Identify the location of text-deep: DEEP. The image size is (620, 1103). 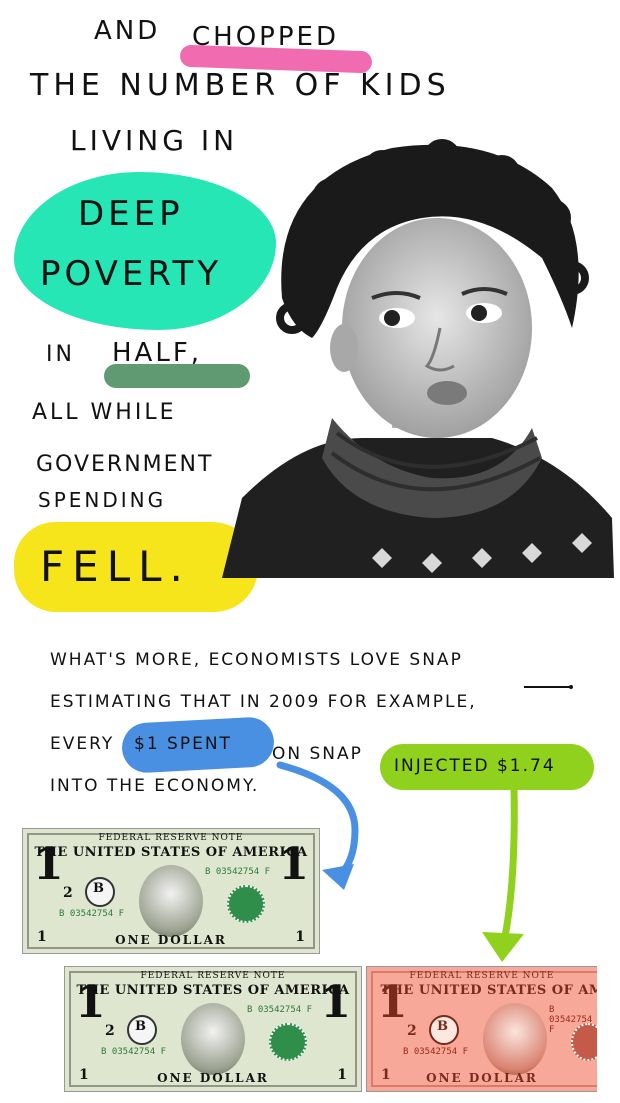
(131, 214).